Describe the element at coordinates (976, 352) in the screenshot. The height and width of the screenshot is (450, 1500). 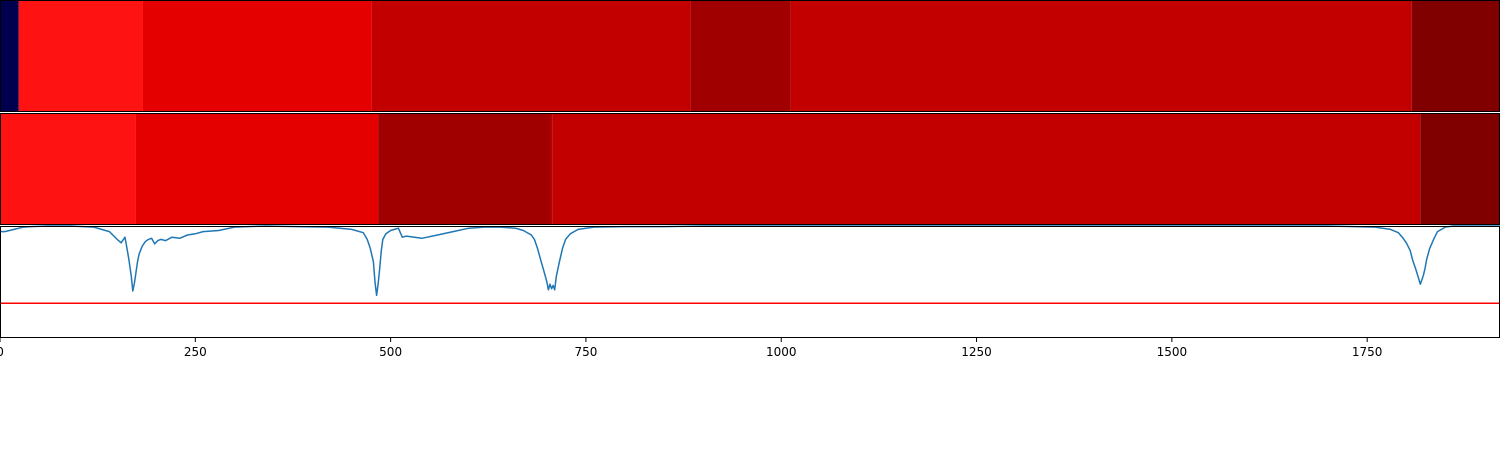
I see `x-tick-label: 1250` at that location.